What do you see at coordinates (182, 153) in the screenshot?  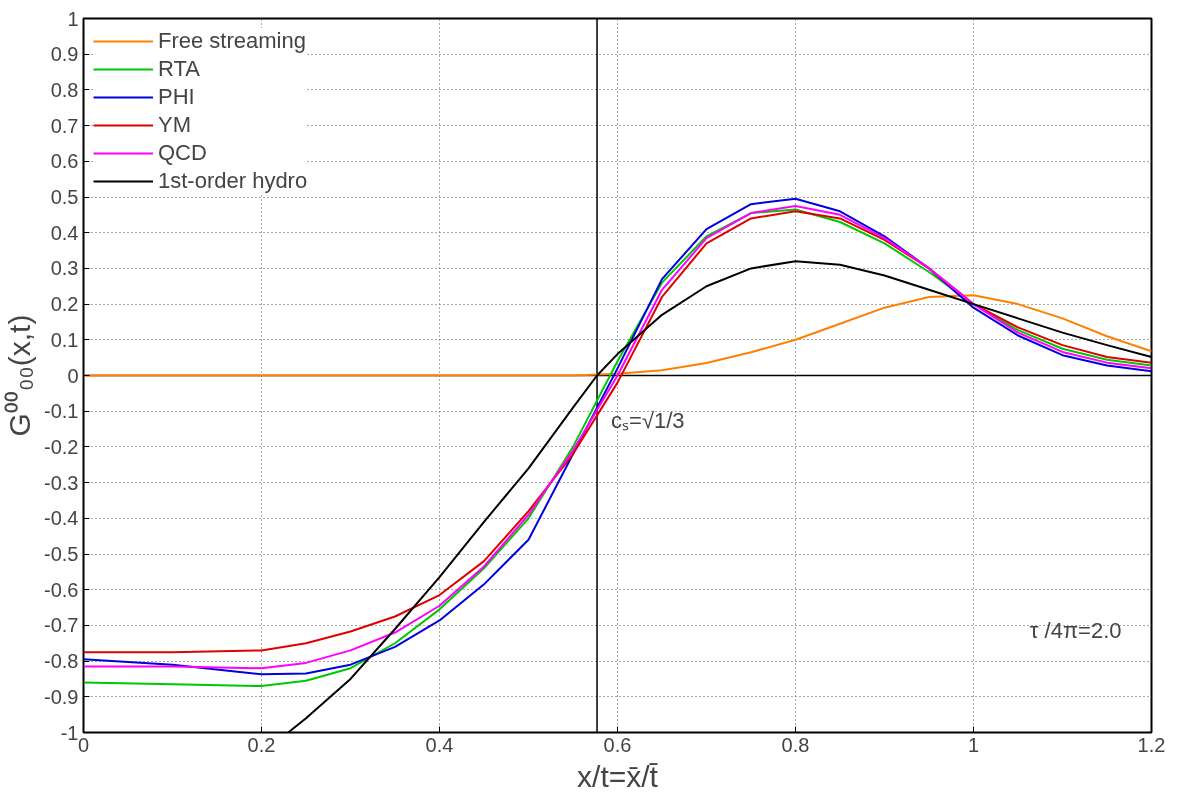 I see `legend-label: QCD` at bounding box center [182, 153].